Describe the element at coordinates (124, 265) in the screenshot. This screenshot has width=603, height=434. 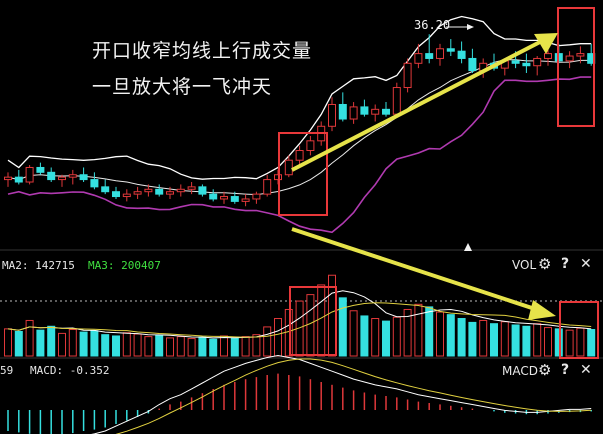
I see `volume-ma3-label: MA3: 200407` at that location.